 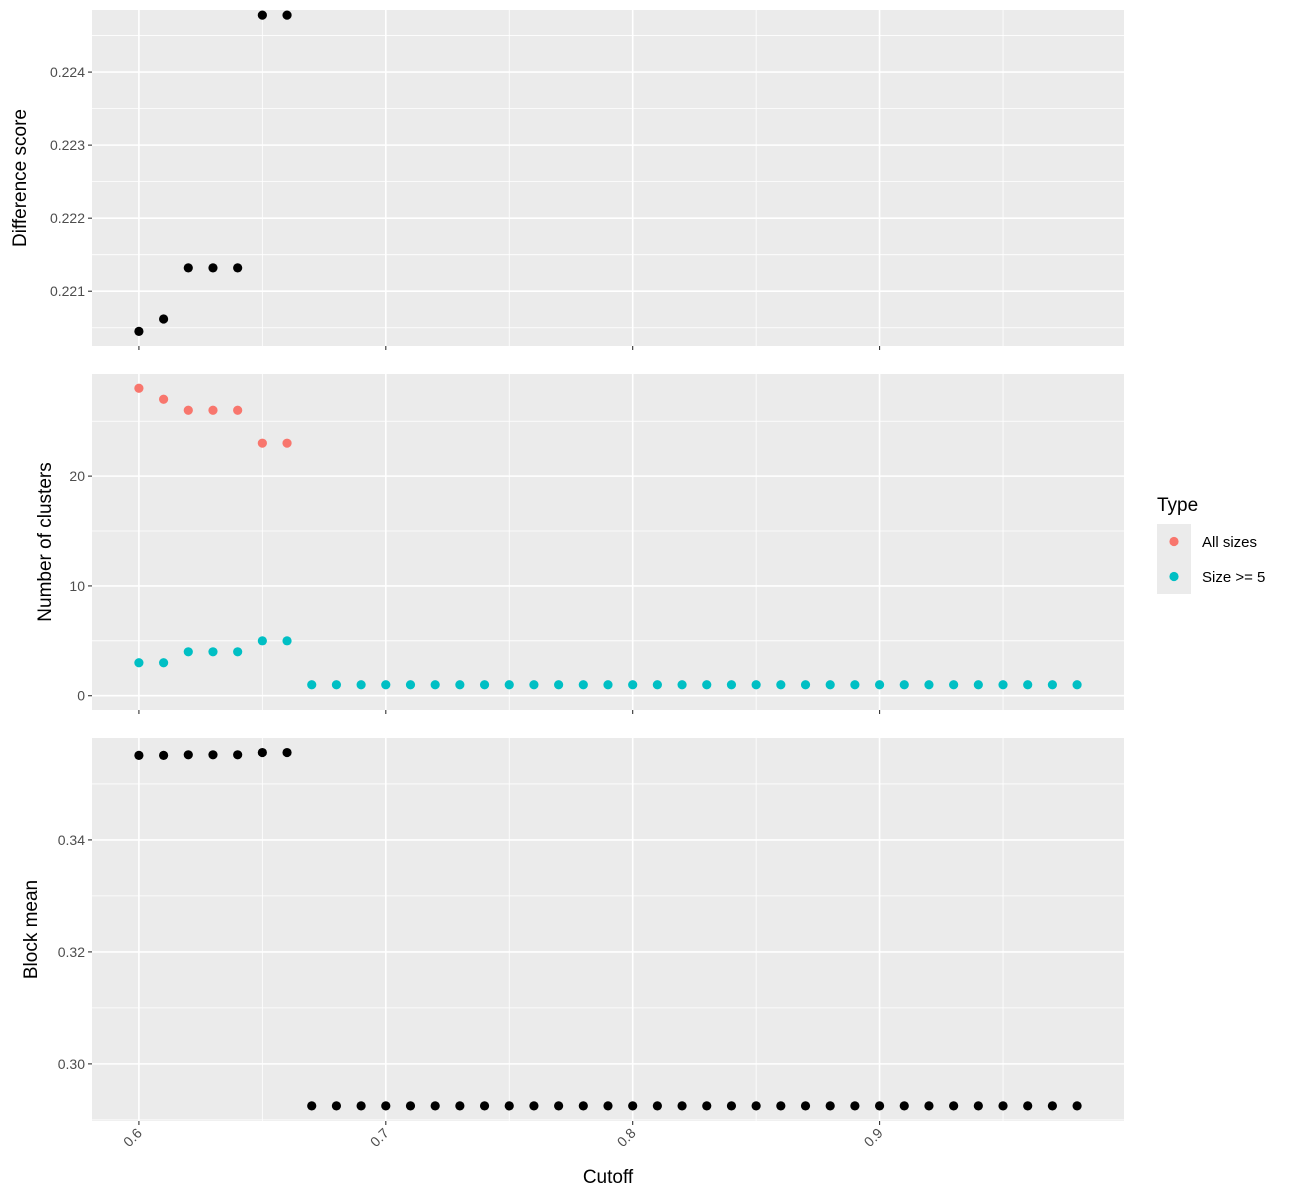 I want to click on y-tick-label: 0.32, so click(x=71, y=952).